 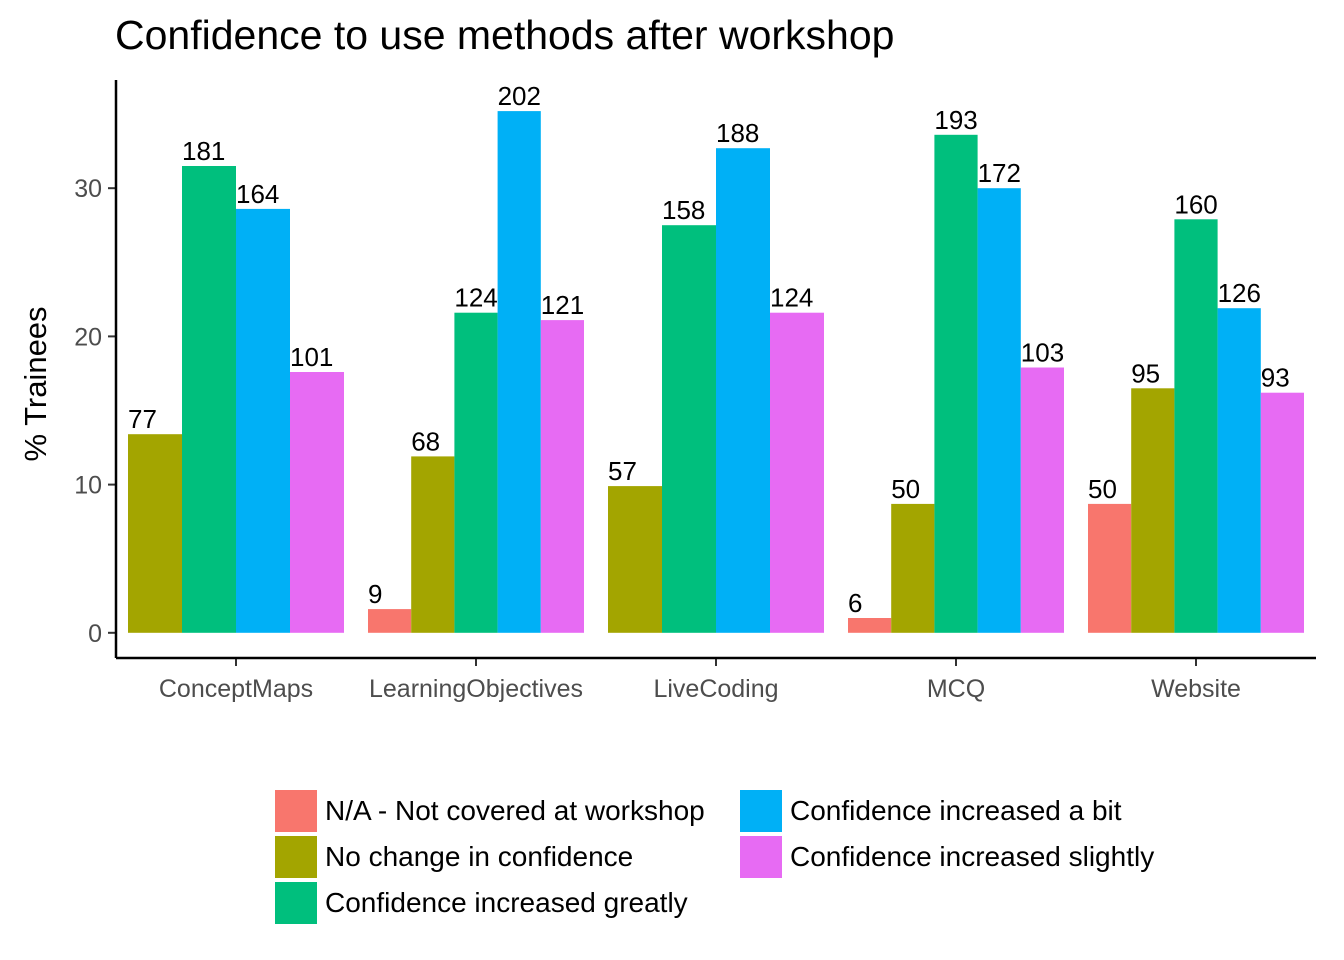 What do you see at coordinates (311, 357) in the screenshot?
I see `bar-value-label: 101` at bounding box center [311, 357].